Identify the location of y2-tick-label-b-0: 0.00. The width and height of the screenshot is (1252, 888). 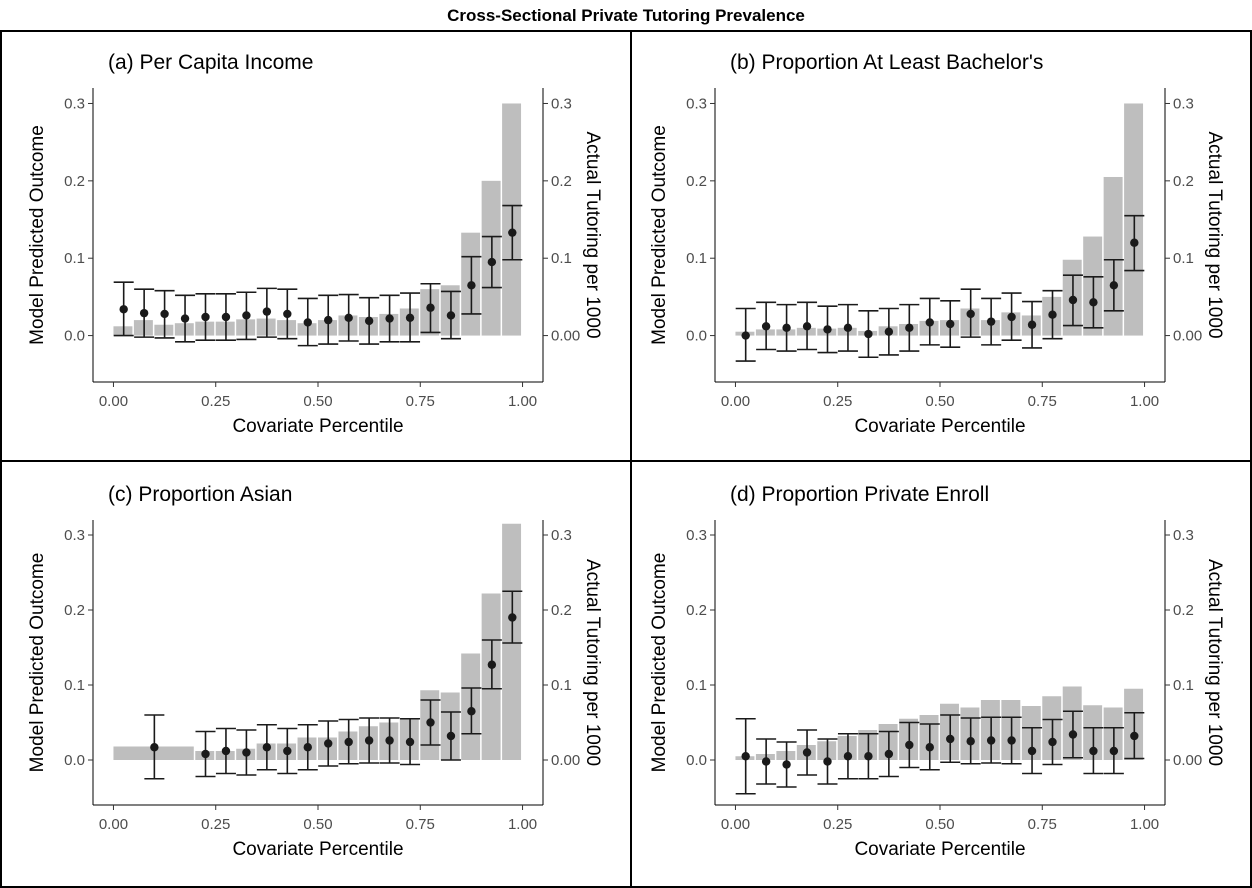
(1187, 336).